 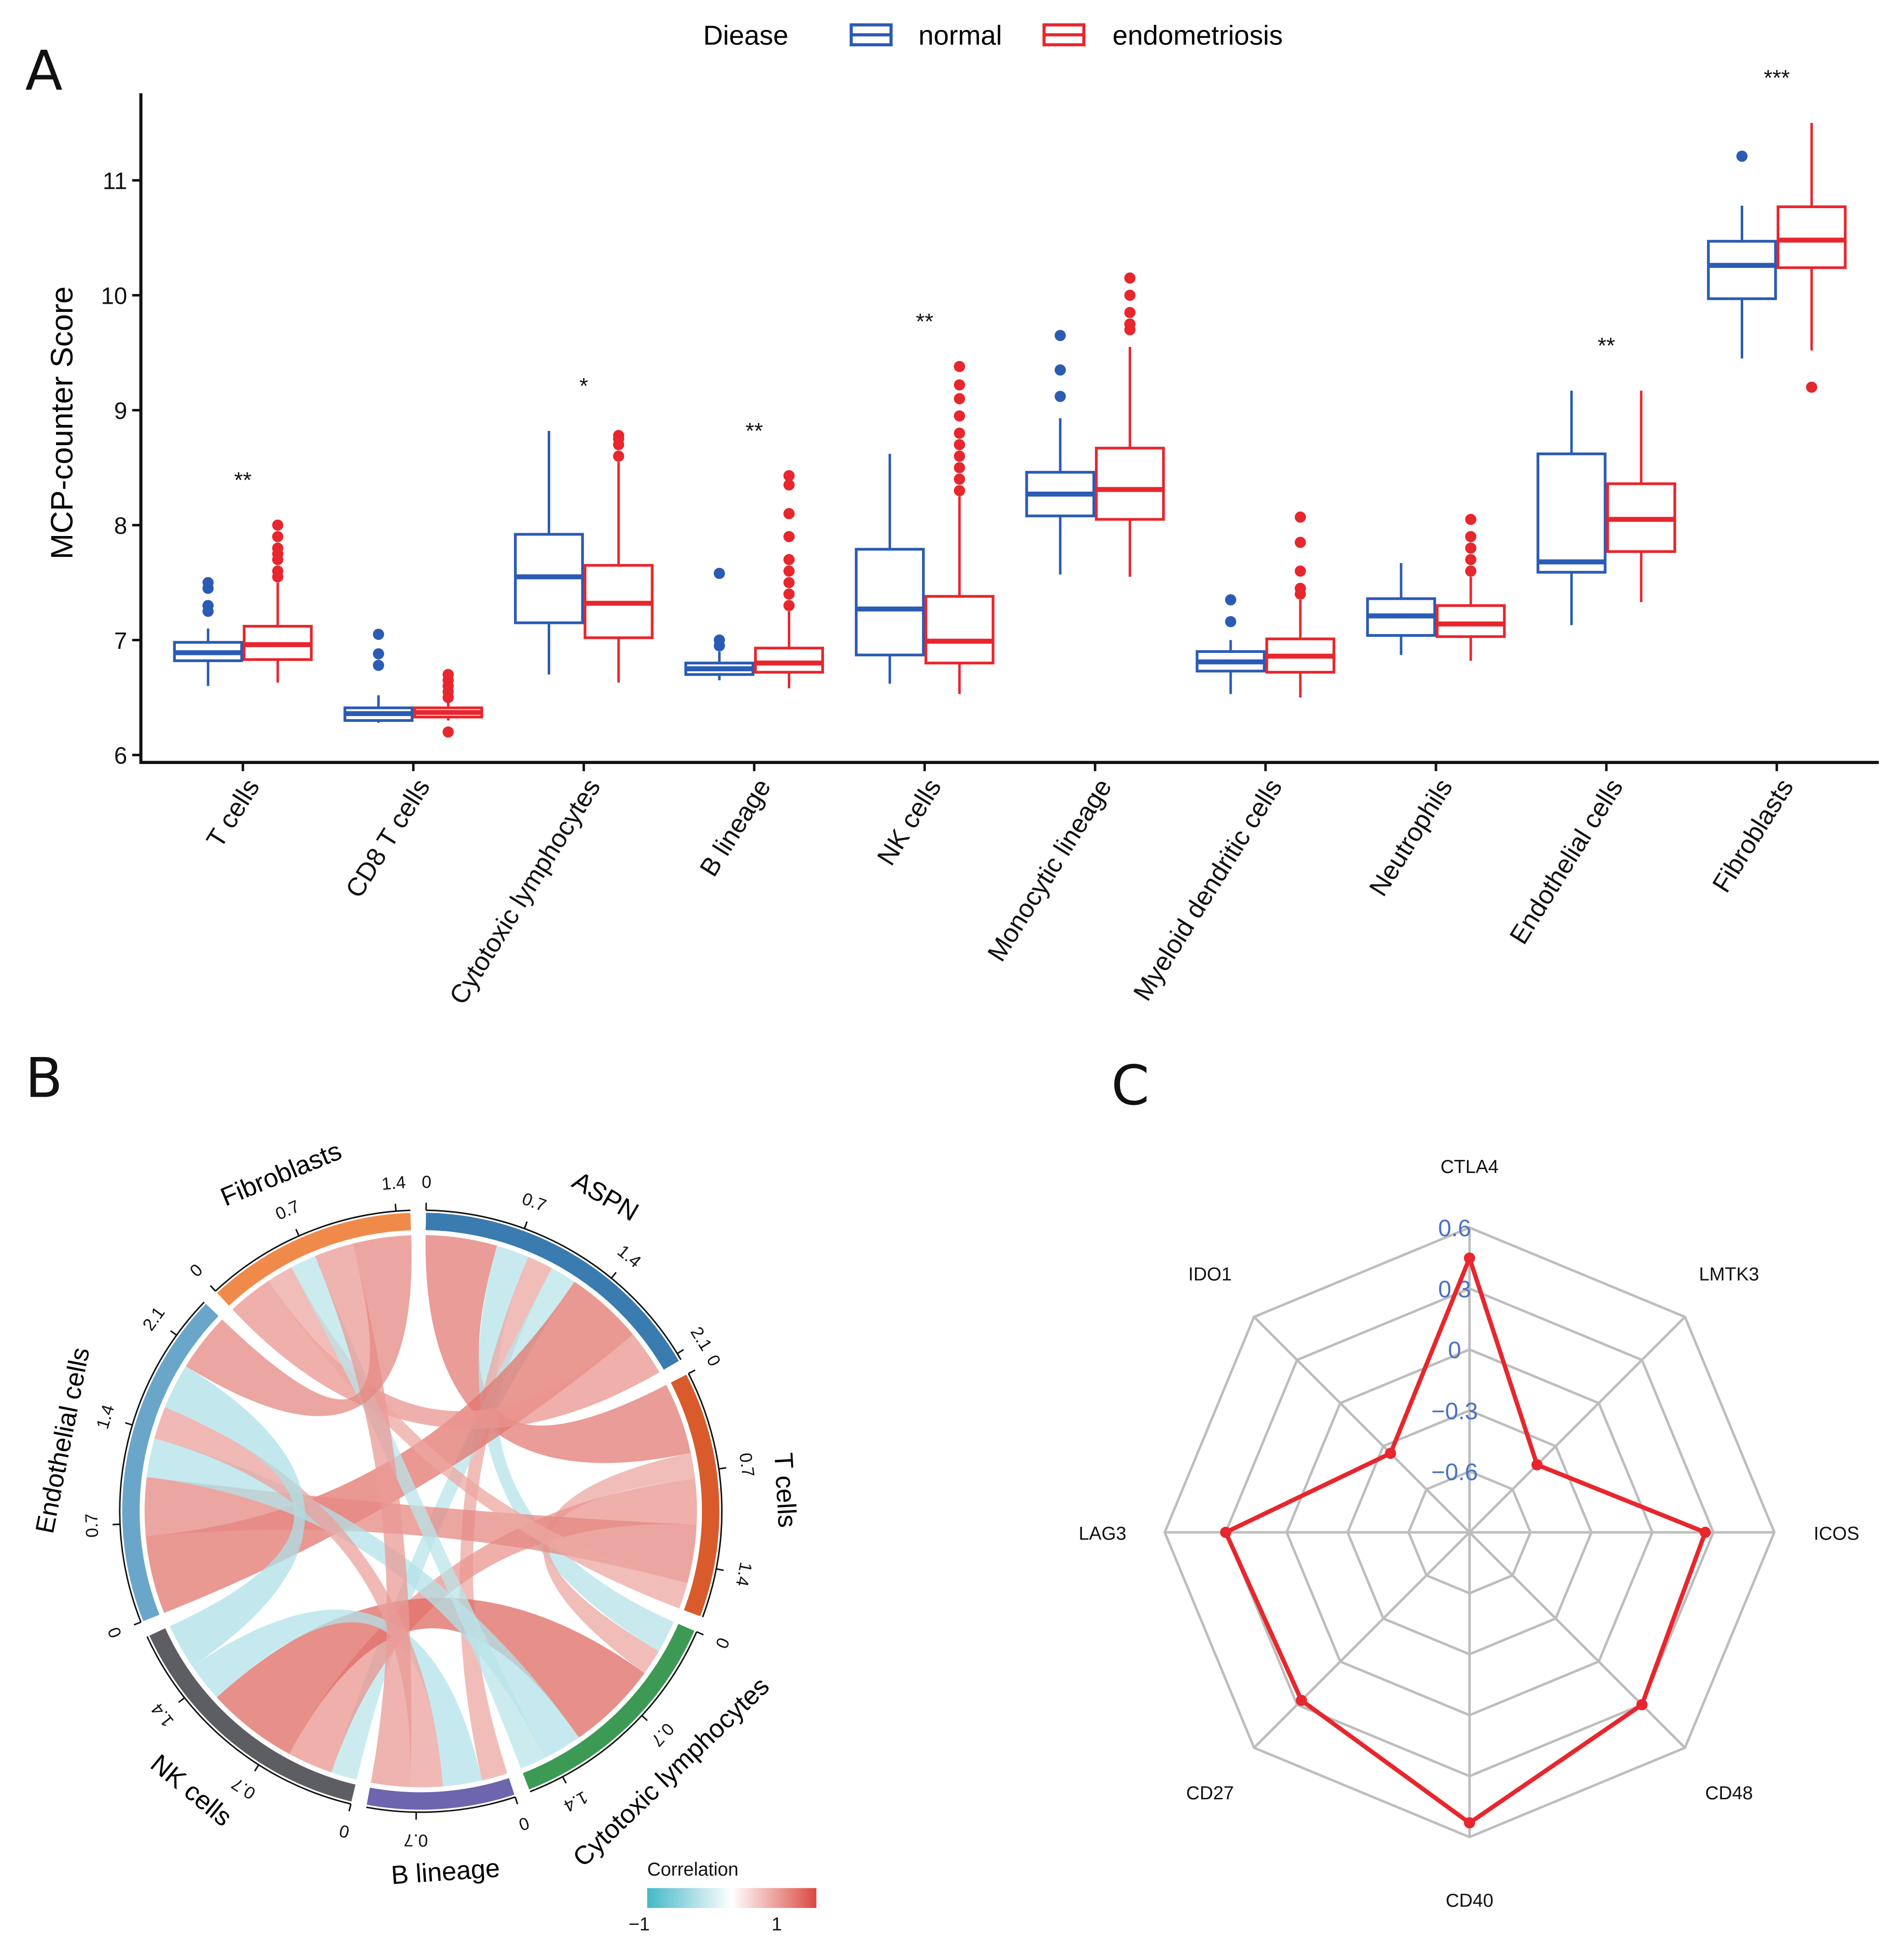 What do you see at coordinates (120, 756) in the screenshot?
I see `y-tick-label: 6` at bounding box center [120, 756].